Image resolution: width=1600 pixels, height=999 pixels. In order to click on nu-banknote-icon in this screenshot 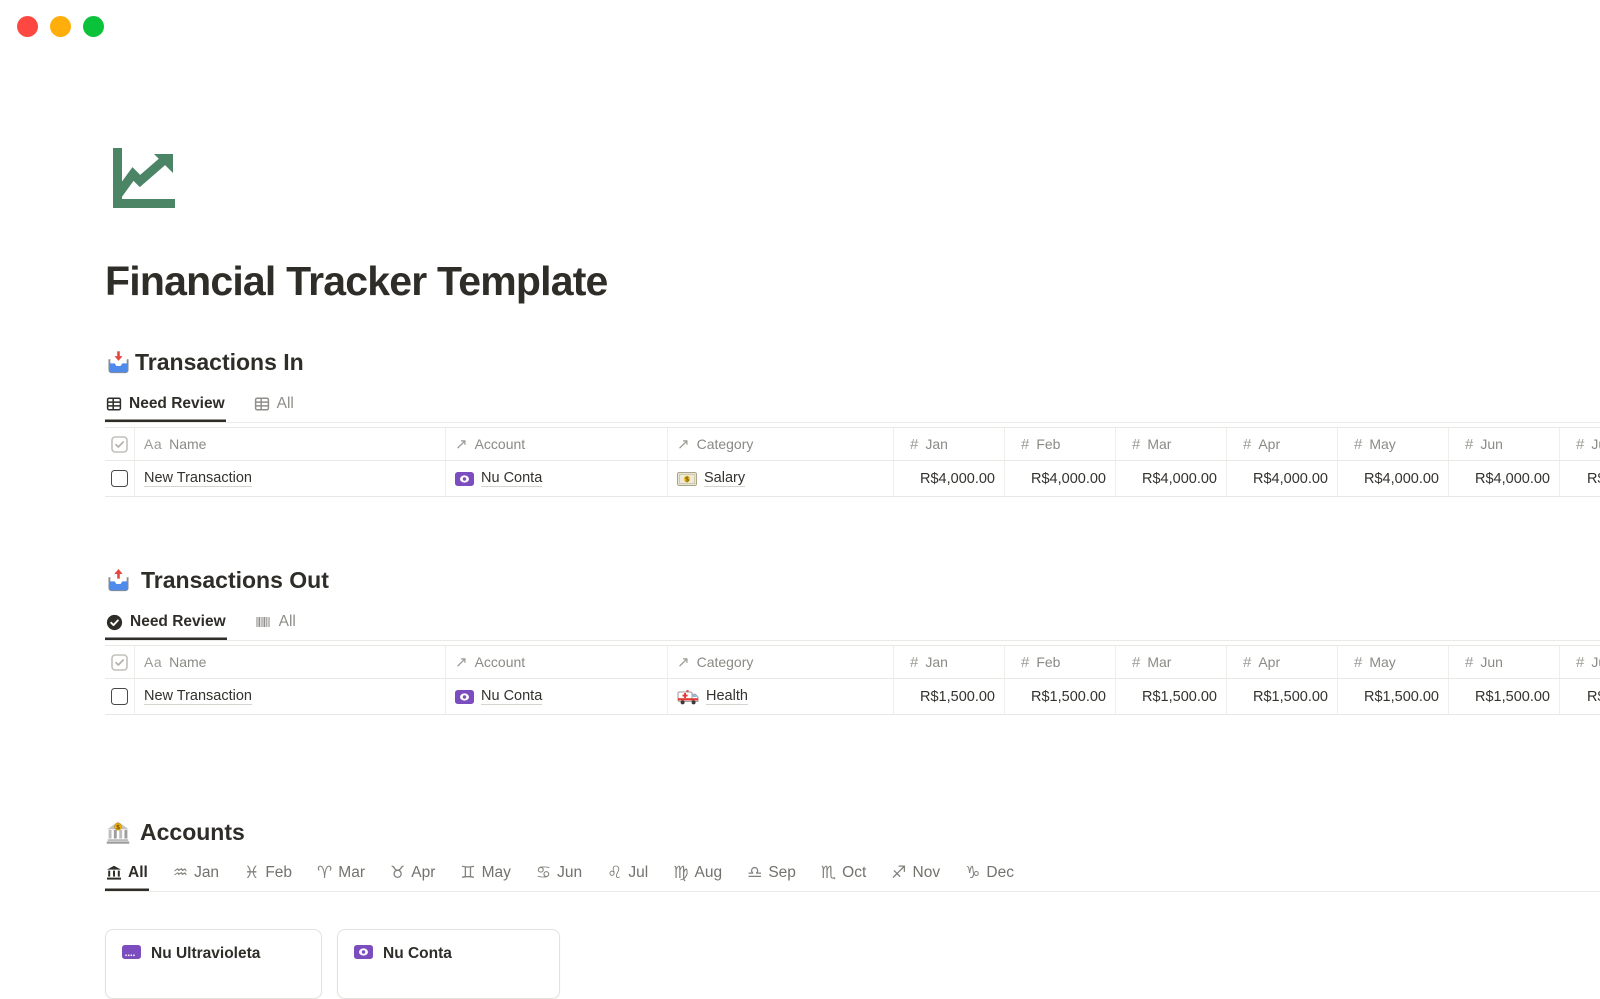, I will do `click(464, 696)`.